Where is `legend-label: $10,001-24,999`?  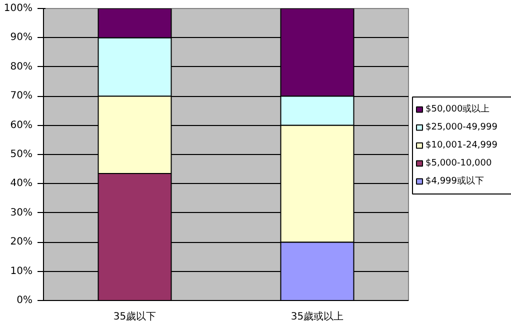 legend-label: $10,001-24,999 is located at coordinates (462, 145).